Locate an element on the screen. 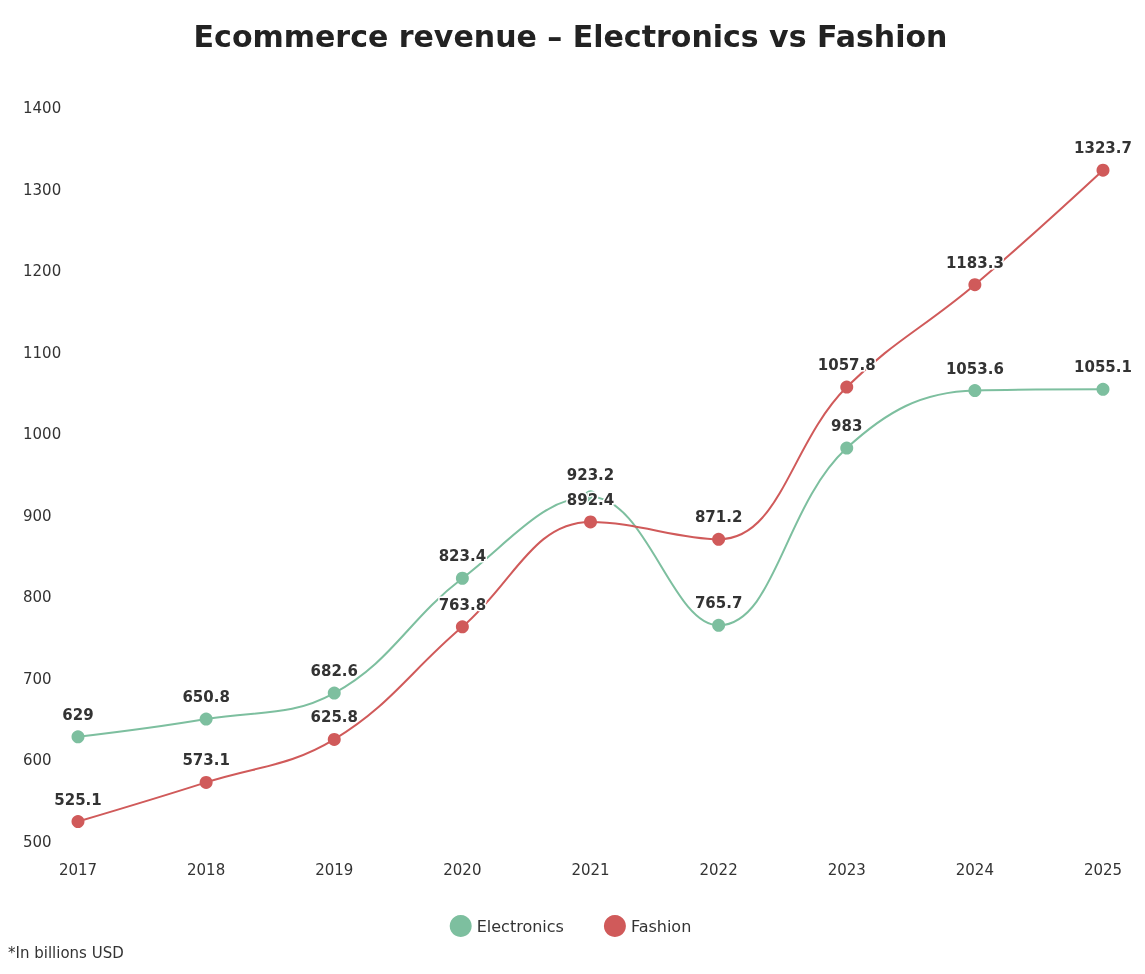 This screenshot has width=1145, height=974. data-label: 573.1 is located at coordinates (206, 760).